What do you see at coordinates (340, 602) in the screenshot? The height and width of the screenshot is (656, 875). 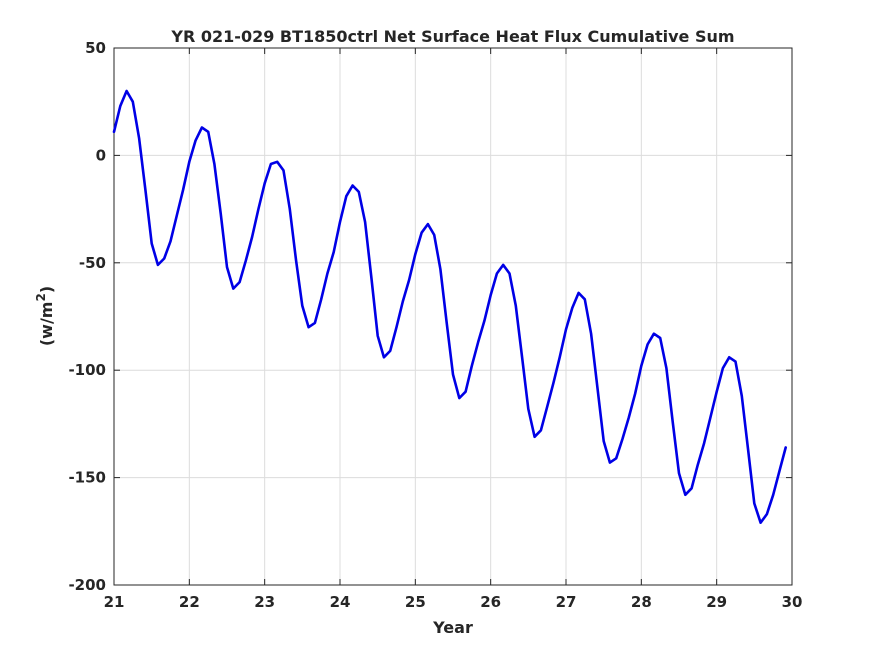 I see `x-tick-label: 24` at bounding box center [340, 602].